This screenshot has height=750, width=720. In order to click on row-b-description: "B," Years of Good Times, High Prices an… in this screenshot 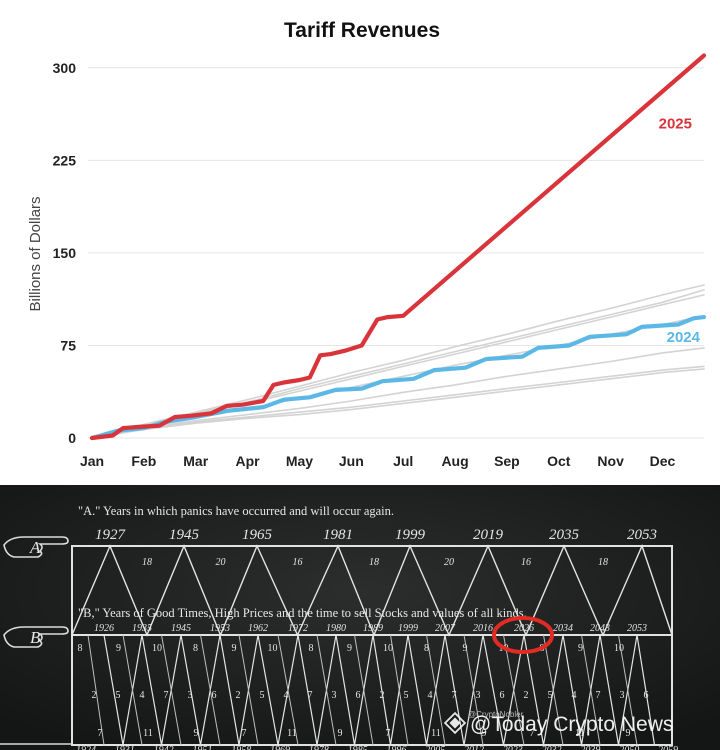, I will do `click(302, 613)`.